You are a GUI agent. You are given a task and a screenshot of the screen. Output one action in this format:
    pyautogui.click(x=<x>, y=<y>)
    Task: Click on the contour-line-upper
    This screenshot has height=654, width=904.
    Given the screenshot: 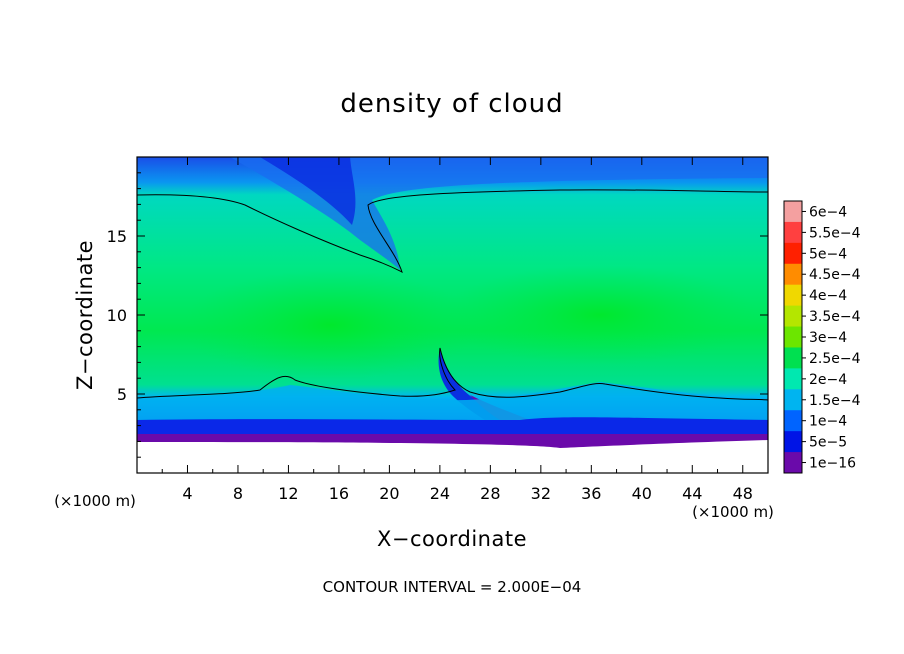 What is the action you would take?
    pyautogui.click(x=452, y=231)
    